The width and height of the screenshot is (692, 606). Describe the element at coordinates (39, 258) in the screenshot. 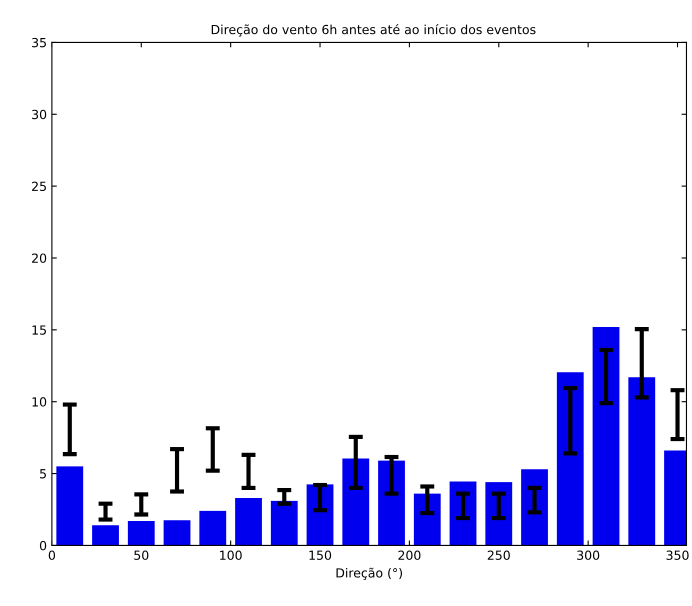

I see `y-tick-label: 20` at that location.